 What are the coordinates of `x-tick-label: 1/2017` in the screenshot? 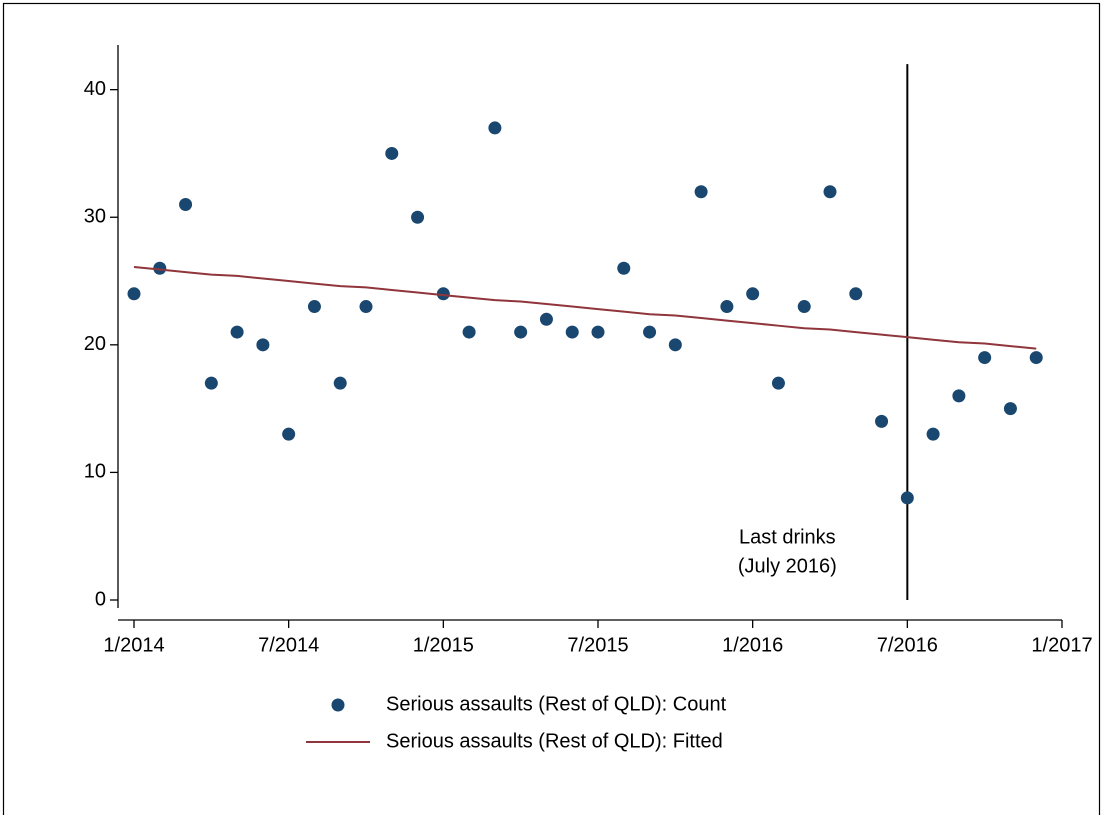 It's located at (1061, 645).